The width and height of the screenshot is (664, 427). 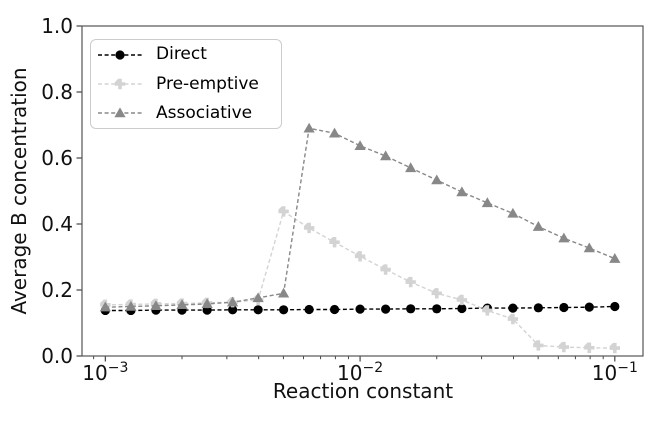 I want to click on x-tick-label: 10⁻², so click(x=360, y=372).